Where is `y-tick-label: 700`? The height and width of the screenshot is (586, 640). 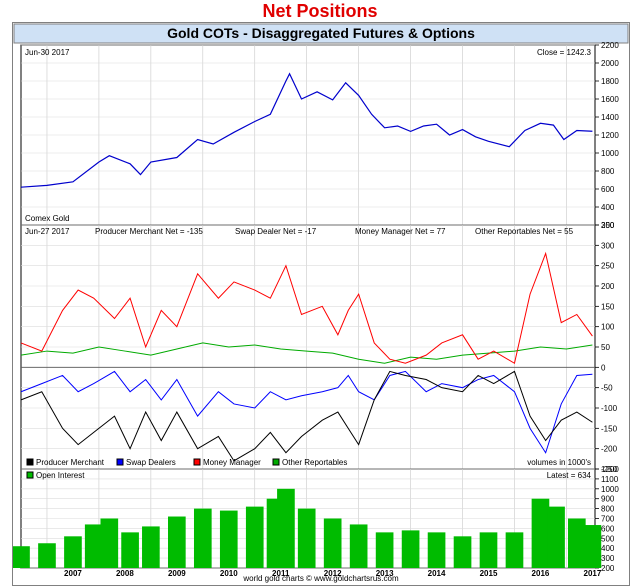 y-tick-label: 700 is located at coordinates (608, 519).